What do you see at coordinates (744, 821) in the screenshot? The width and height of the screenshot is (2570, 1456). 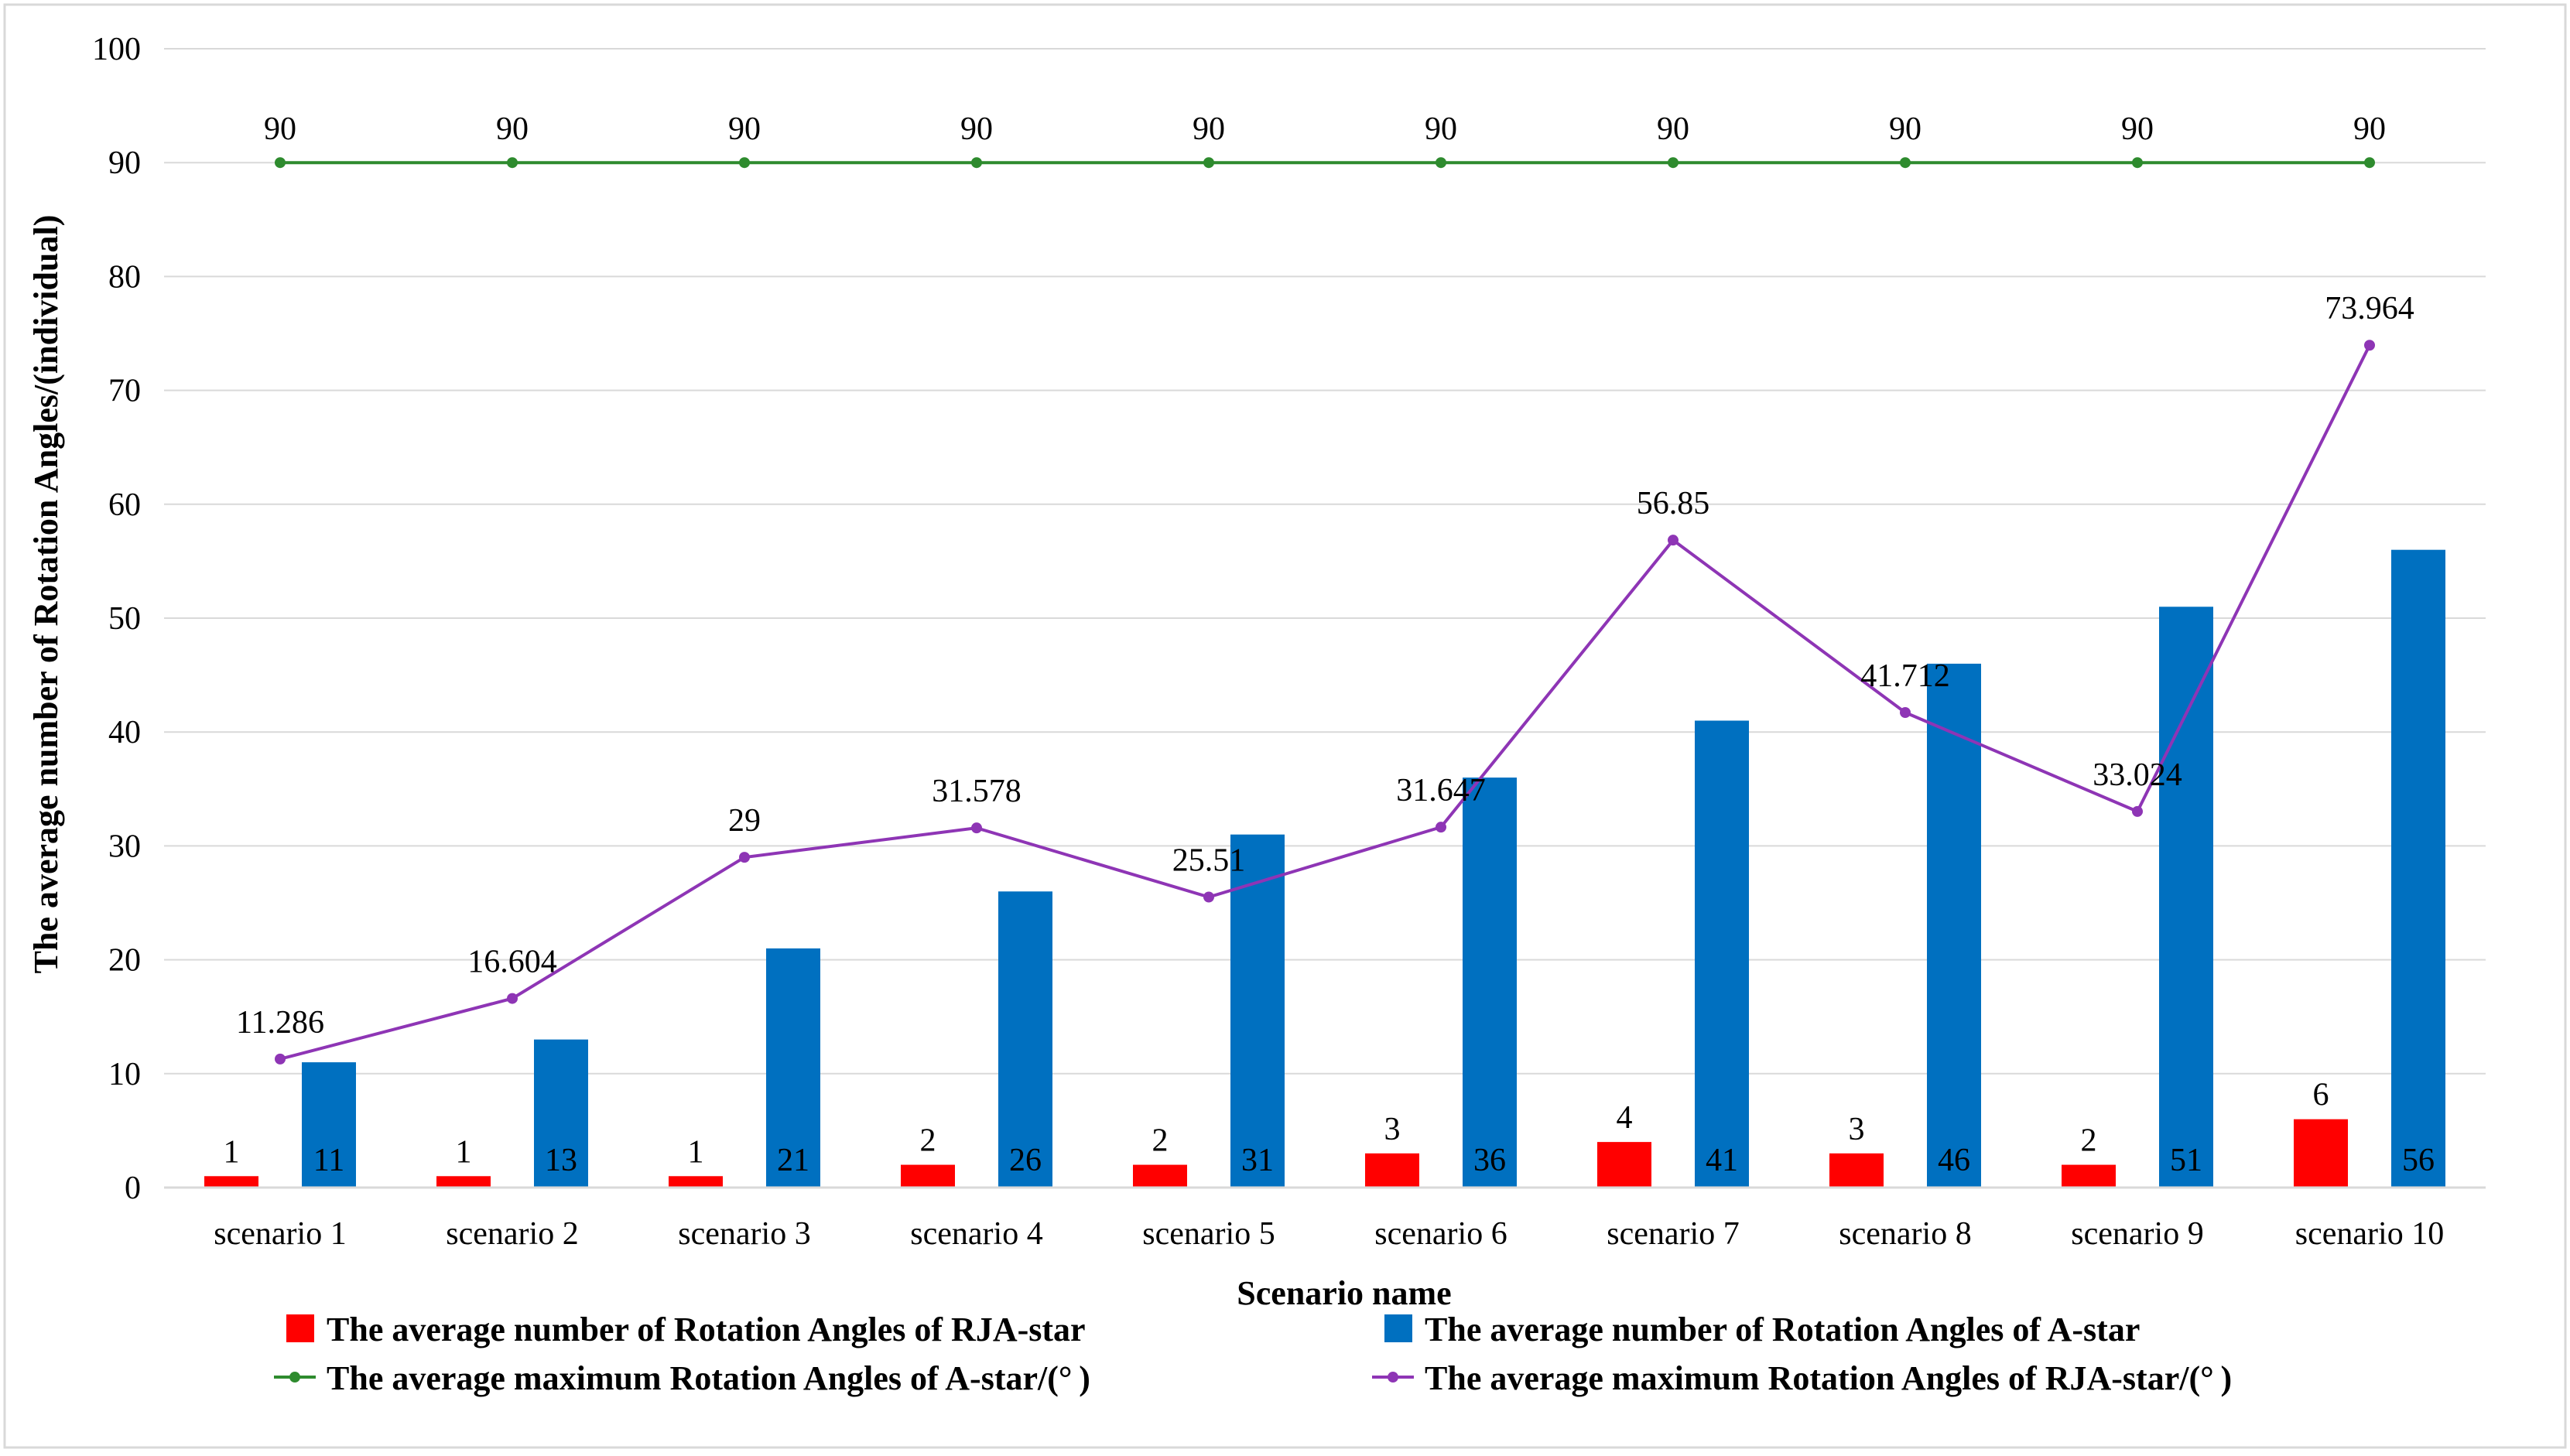 I see `line-data-label: 29` at bounding box center [744, 821].